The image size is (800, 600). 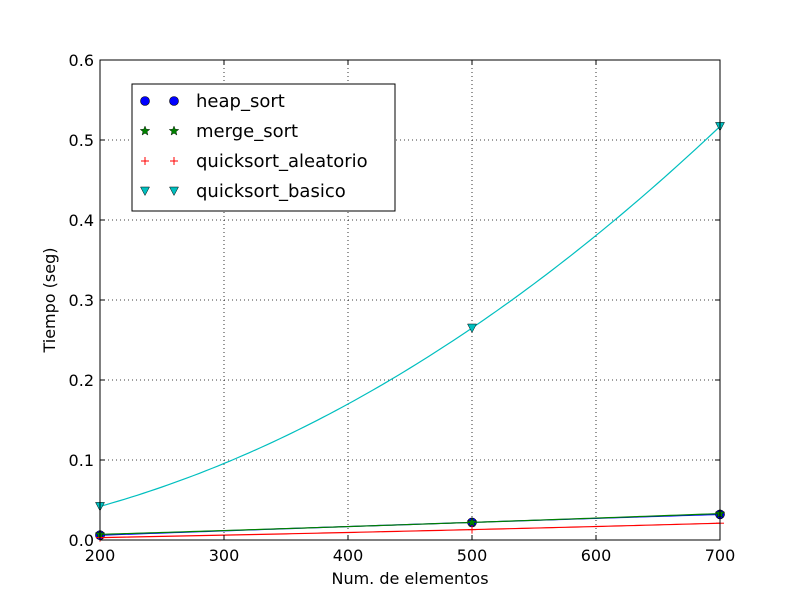 I want to click on legend-entry: heap_sort, so click(x=212, y=101).